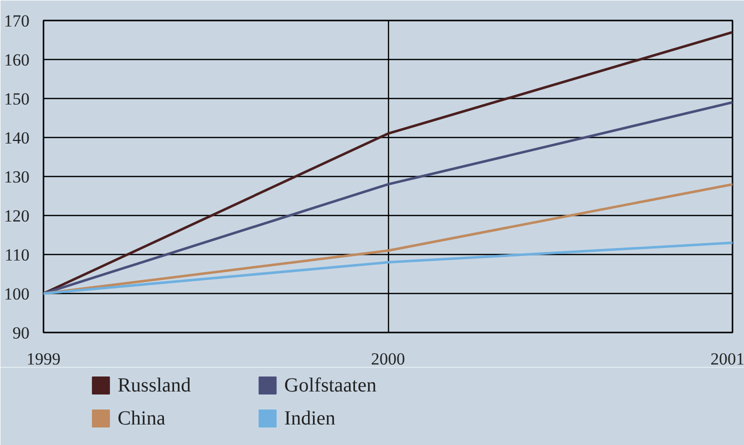 The width and height of the screenshot is (744, 445). Describe the element at coordinates (17, 294) in the screenshot. I see `y-tick-label: 100` at that location.